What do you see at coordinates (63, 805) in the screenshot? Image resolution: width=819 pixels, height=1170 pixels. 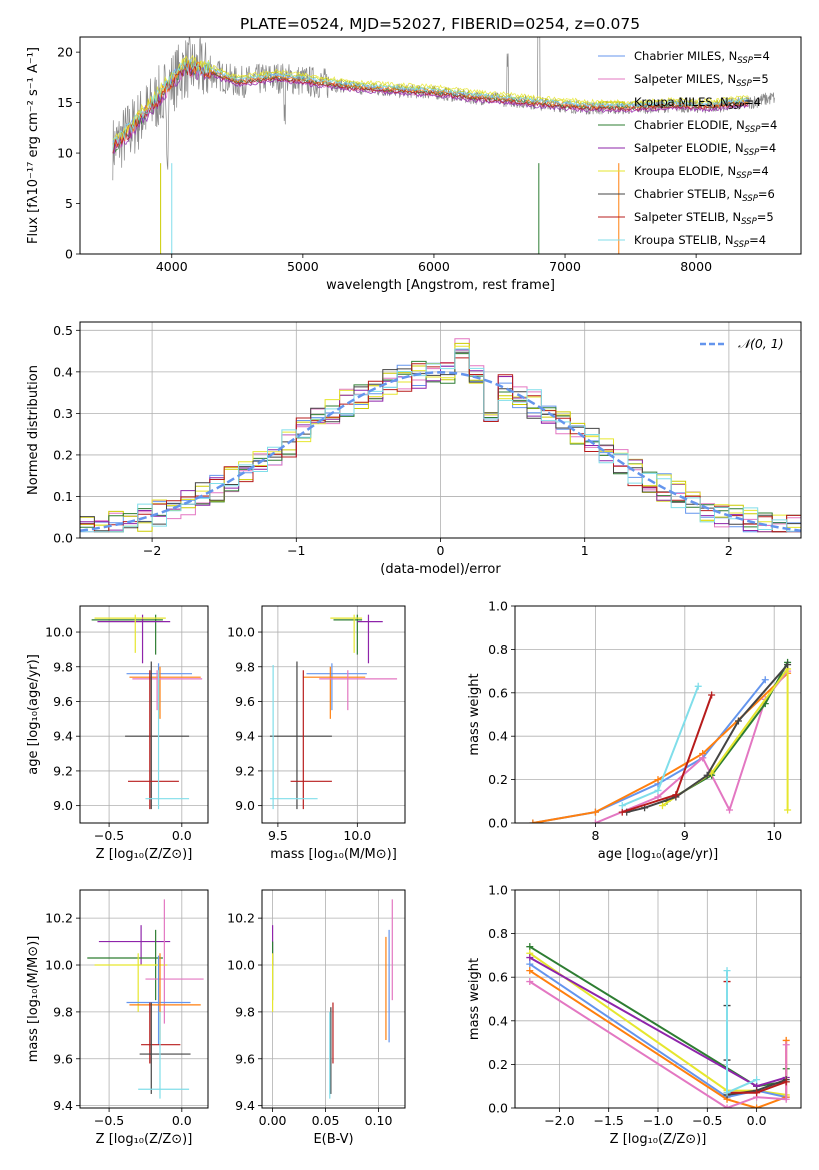 I see `y-tick-label: 9.0` at bounding box center [63, 805].